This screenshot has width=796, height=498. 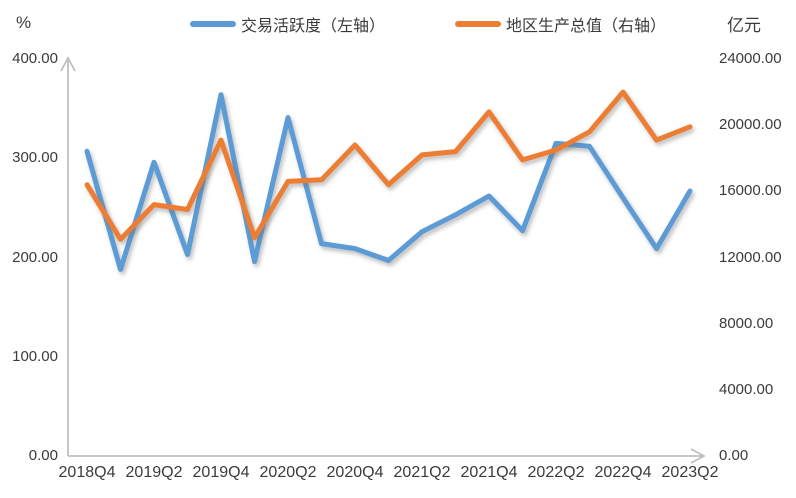 What do you see at coordinates (313, 26) in the screenshot?
I see `legend-label-trading-activity: 交易活跃度（左轴）` at bounding box center [313, 26].